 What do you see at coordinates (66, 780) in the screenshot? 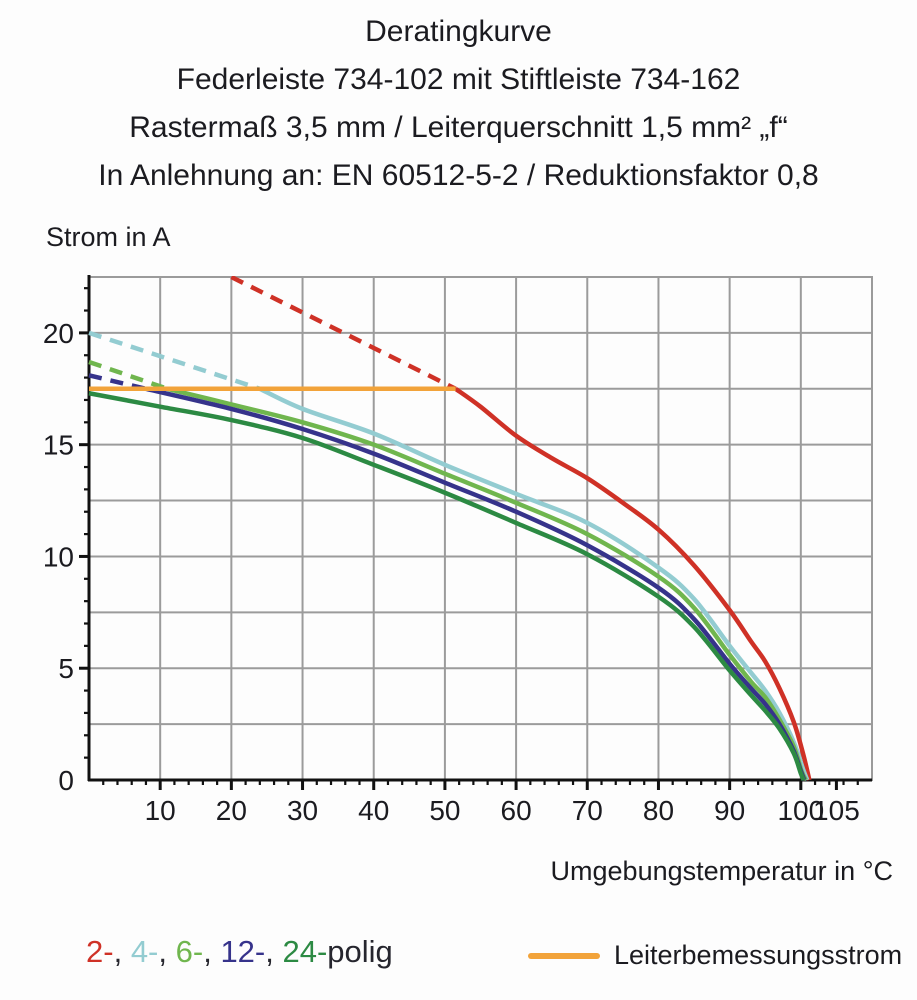
I see `y-tick-label: 0` at bounding box center [66, 780].